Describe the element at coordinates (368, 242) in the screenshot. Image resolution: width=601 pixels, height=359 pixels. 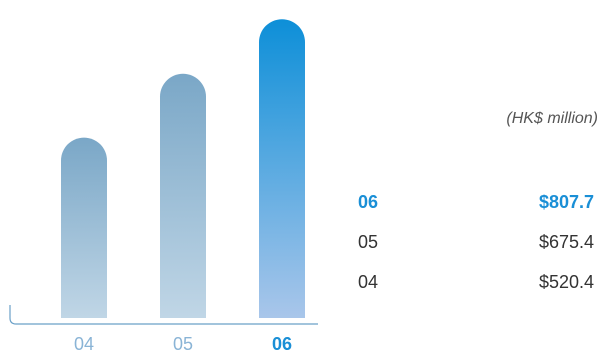
I see `row-year: 05` at that location.